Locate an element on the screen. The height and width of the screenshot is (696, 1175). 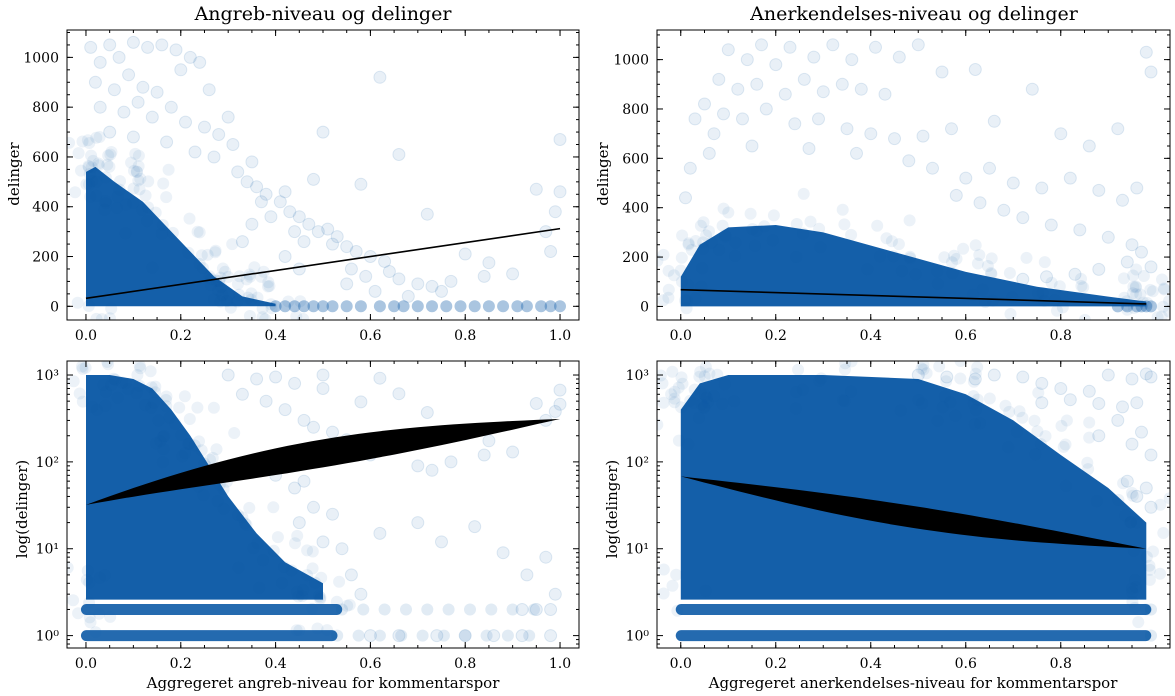
value-band is located at coordinates (211, 609).